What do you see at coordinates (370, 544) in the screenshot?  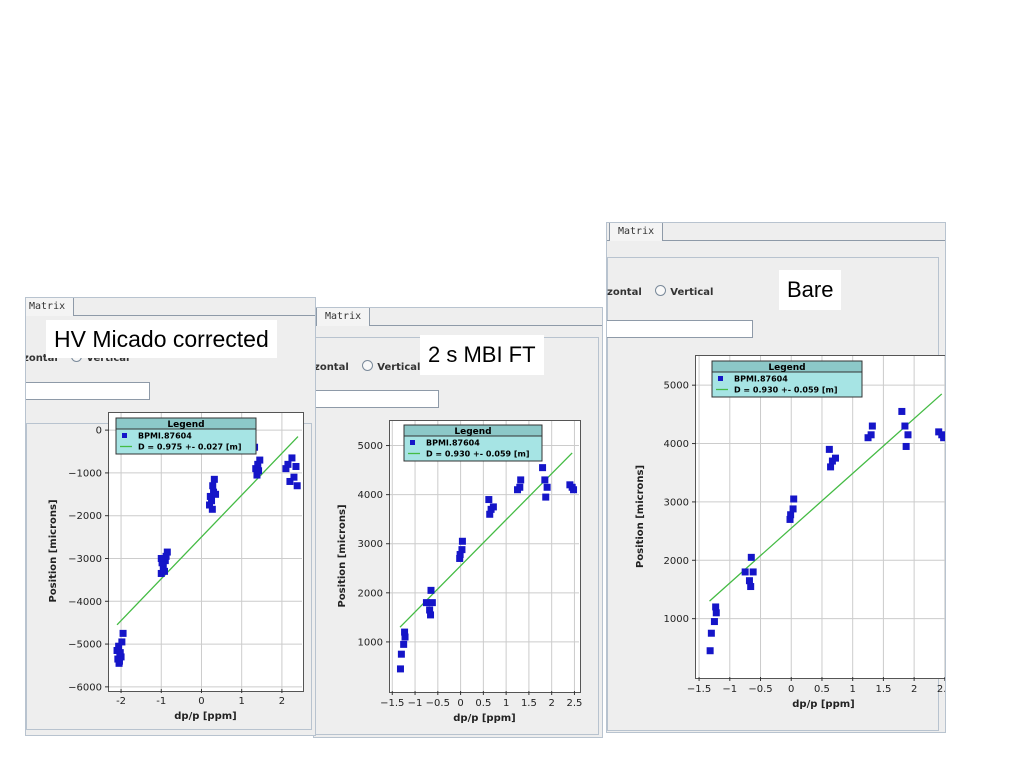 I see `y-tick-label: 3000` at bounding box center [370, 544].